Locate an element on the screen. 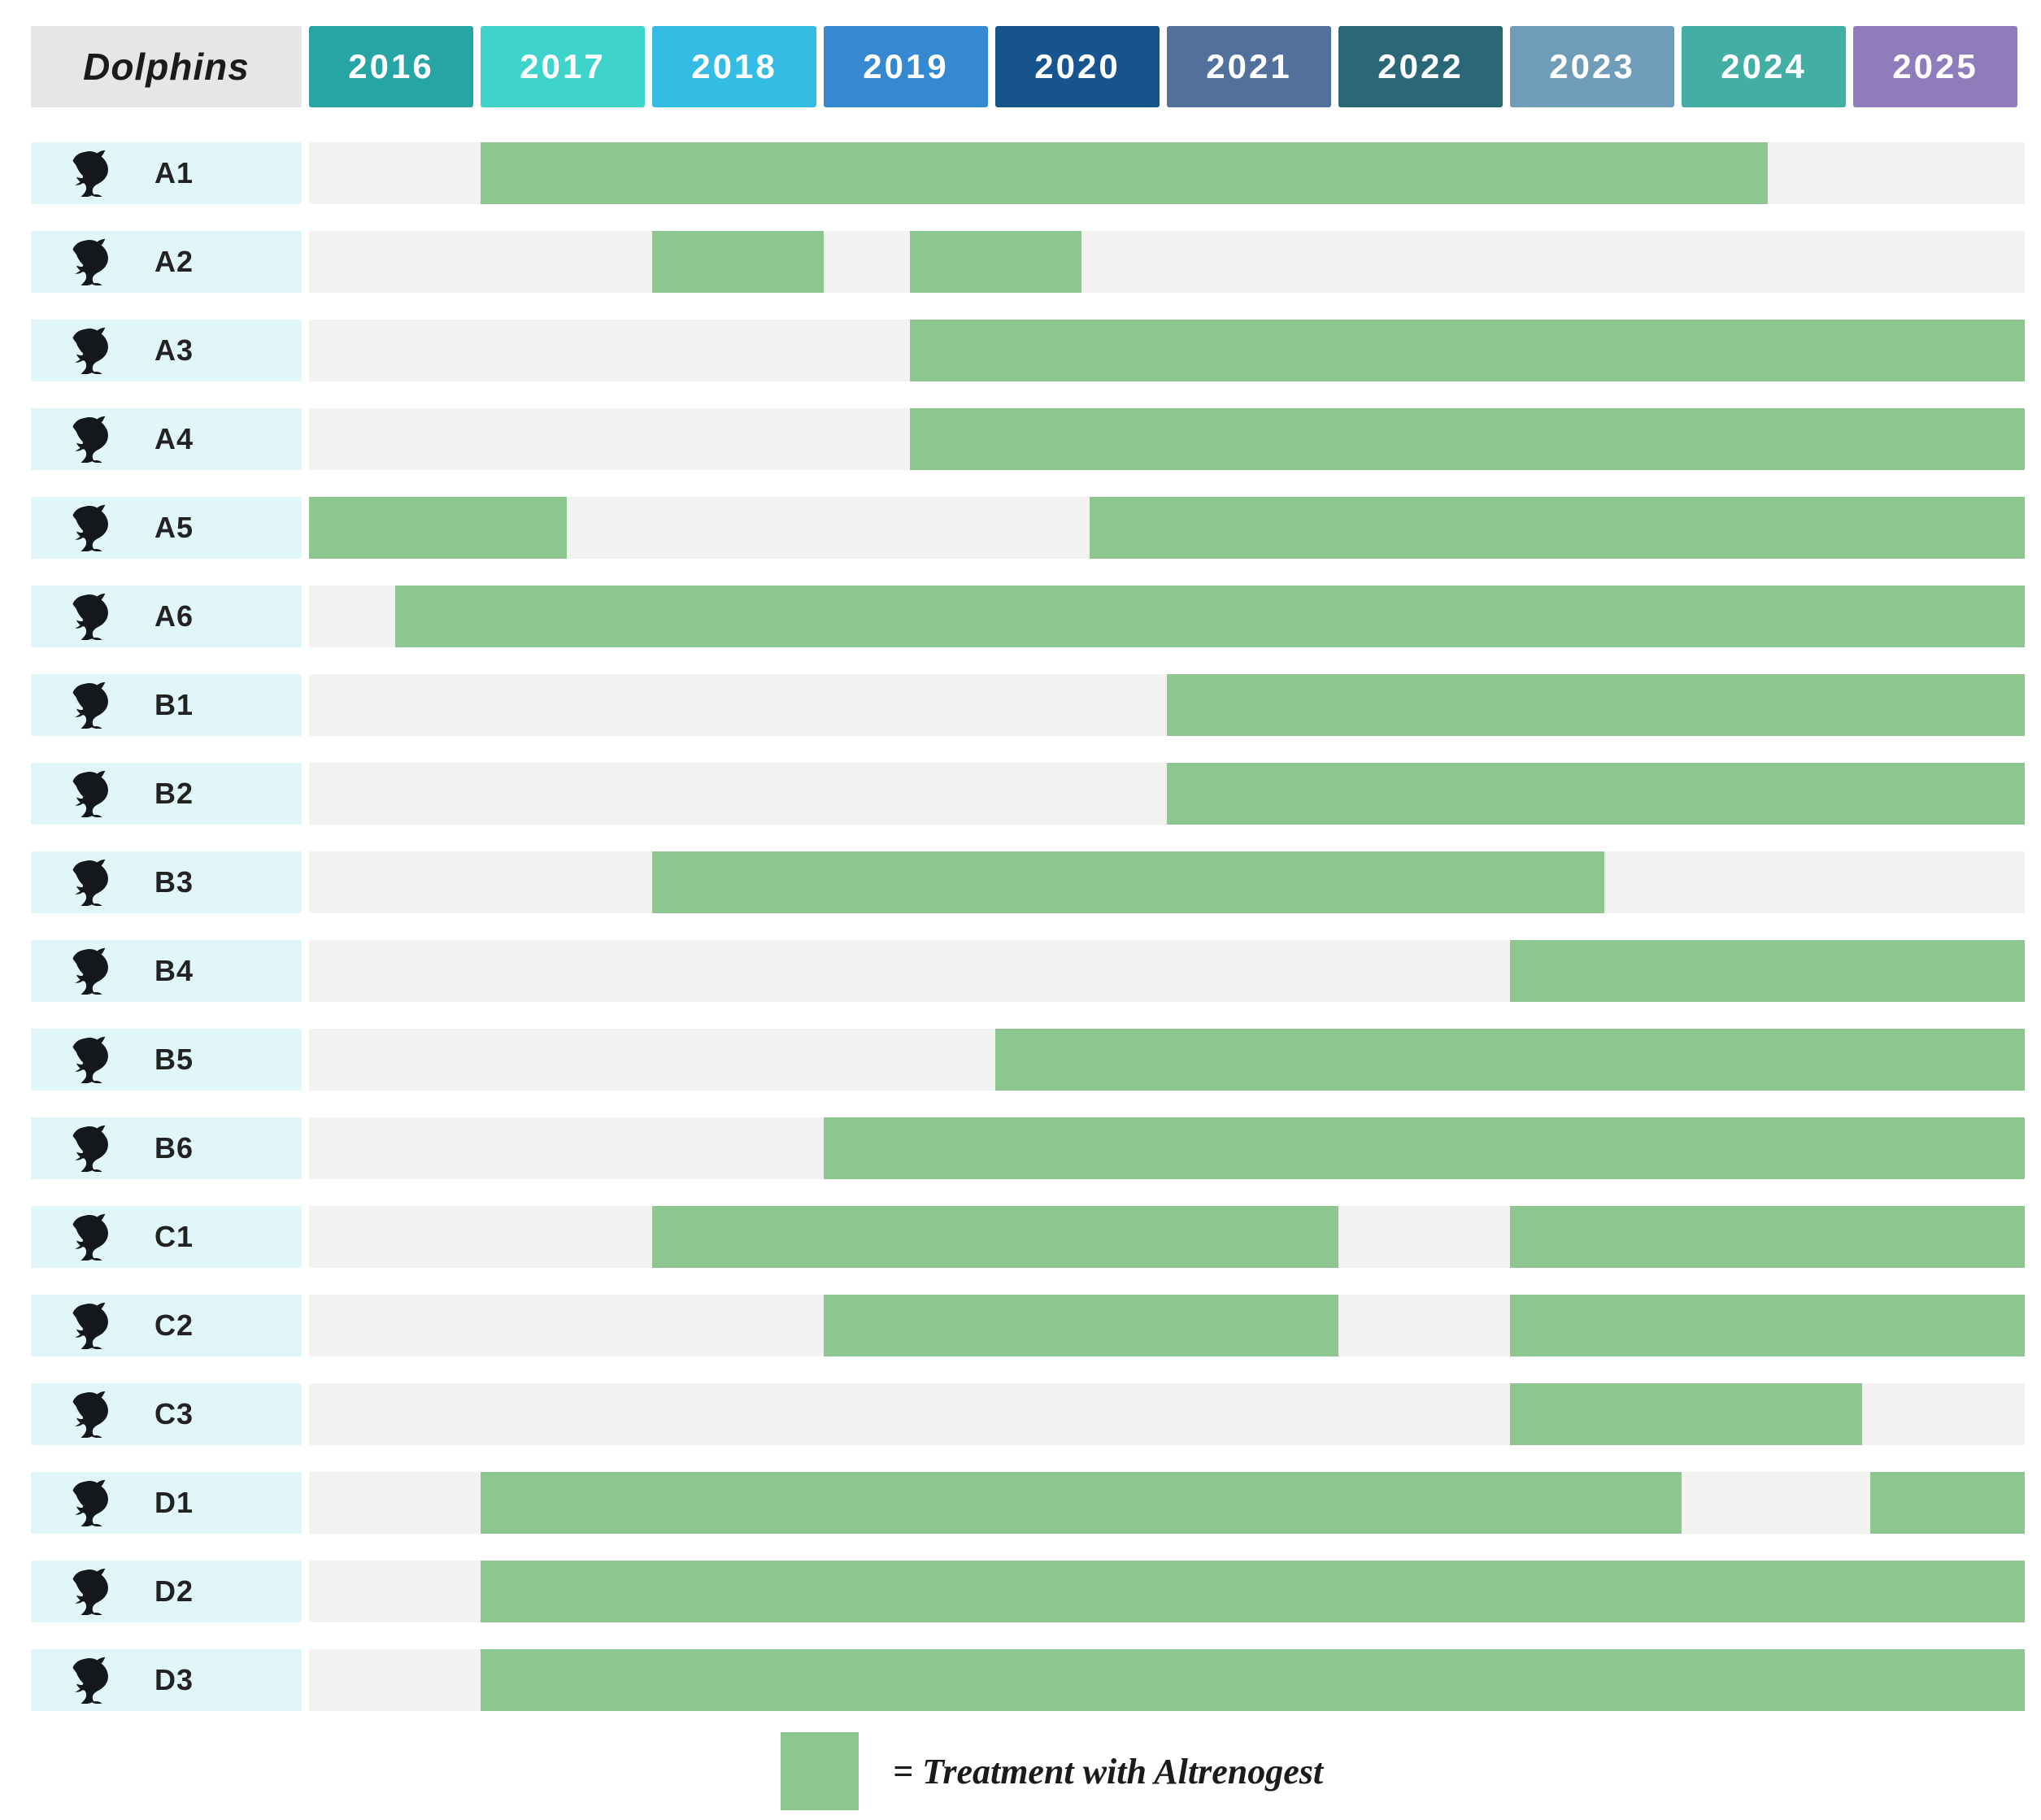 The width and height of the screenshot is (2041, 1820). dolphin-row-B1: B1 is located at coordinates (1020, 705).